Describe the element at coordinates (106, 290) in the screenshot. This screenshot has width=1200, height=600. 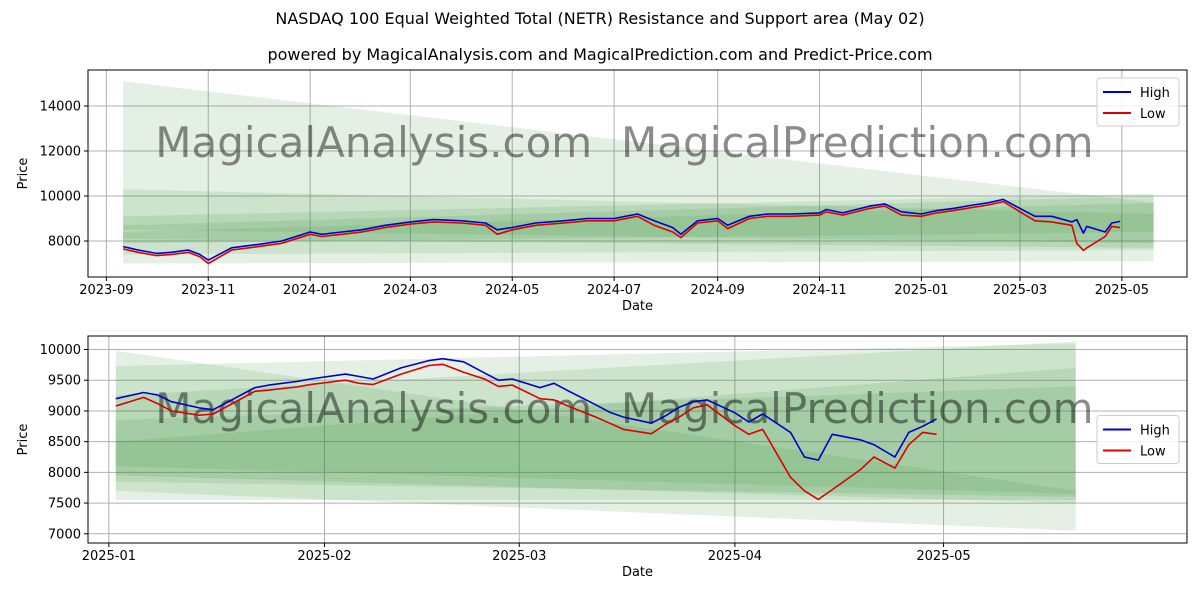
I see `x-tick-label: 2023-09` at that location.